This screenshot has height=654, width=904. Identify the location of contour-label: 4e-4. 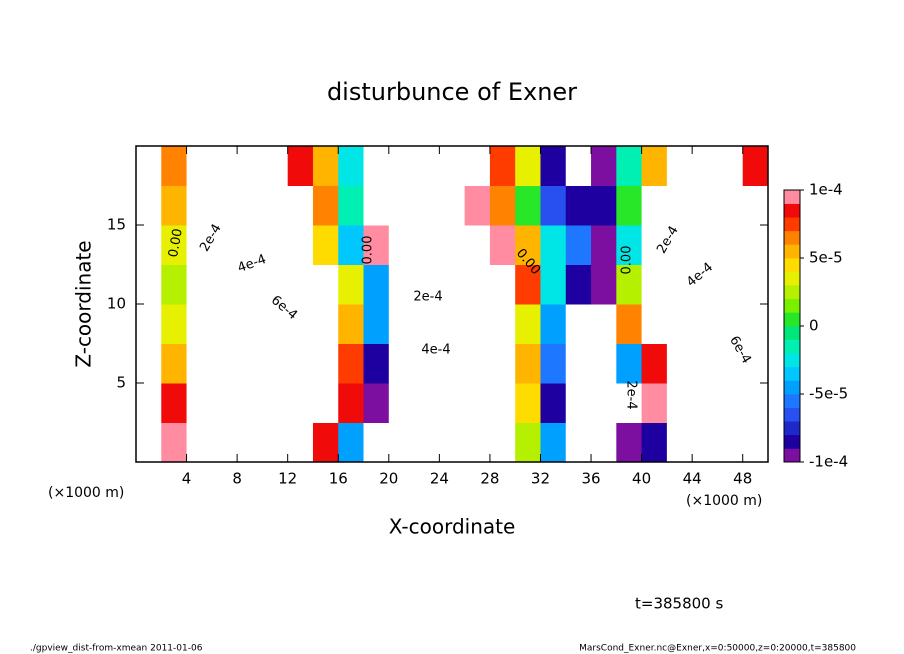
(435, 350).